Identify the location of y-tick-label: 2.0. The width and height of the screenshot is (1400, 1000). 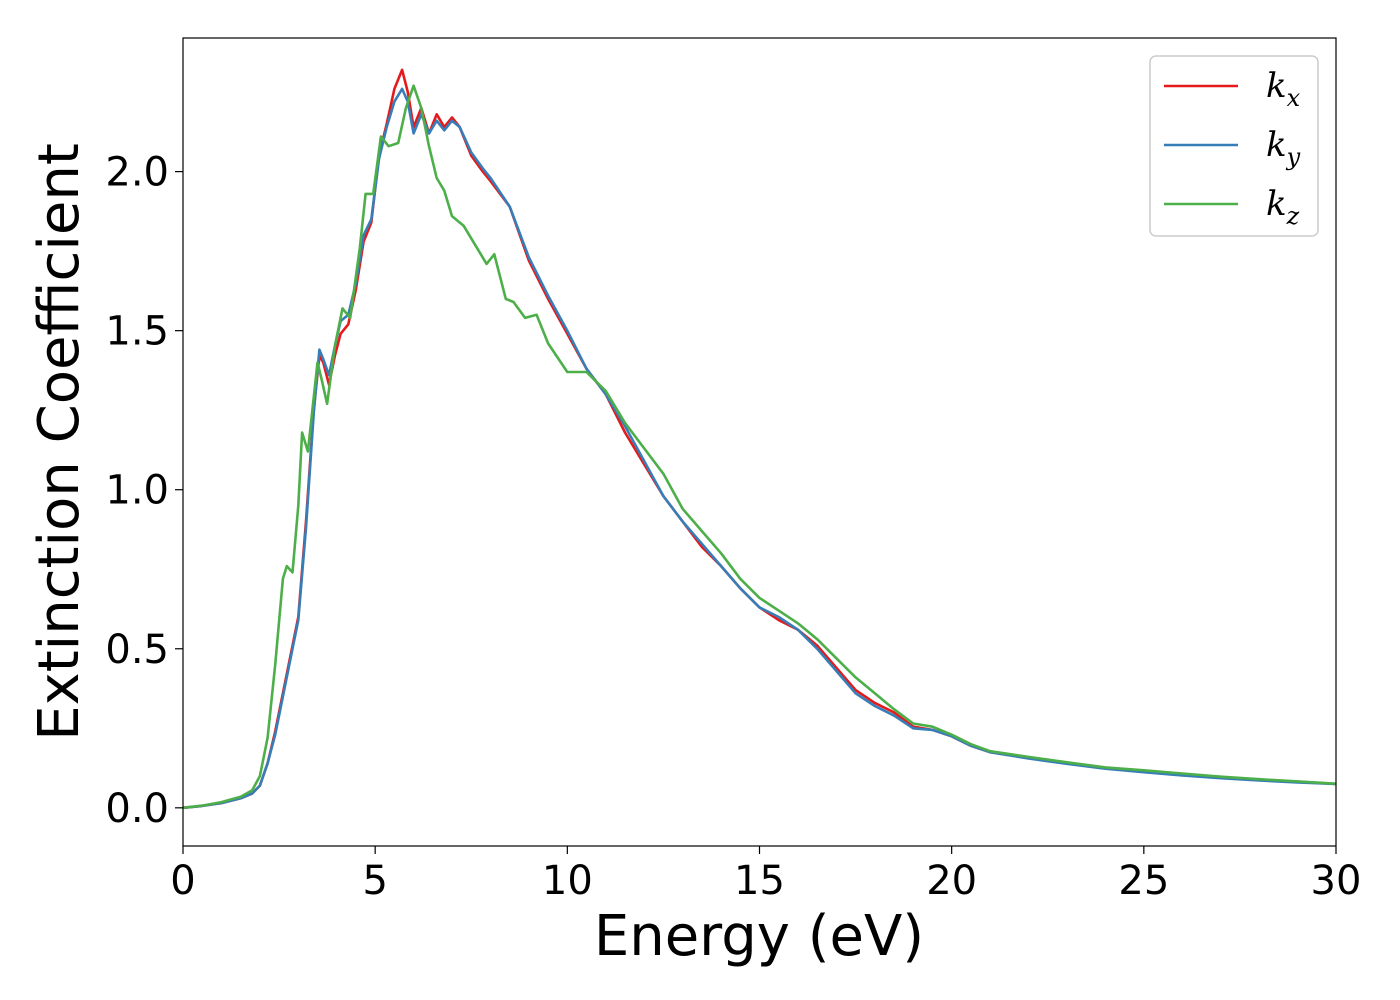
(137, 173).